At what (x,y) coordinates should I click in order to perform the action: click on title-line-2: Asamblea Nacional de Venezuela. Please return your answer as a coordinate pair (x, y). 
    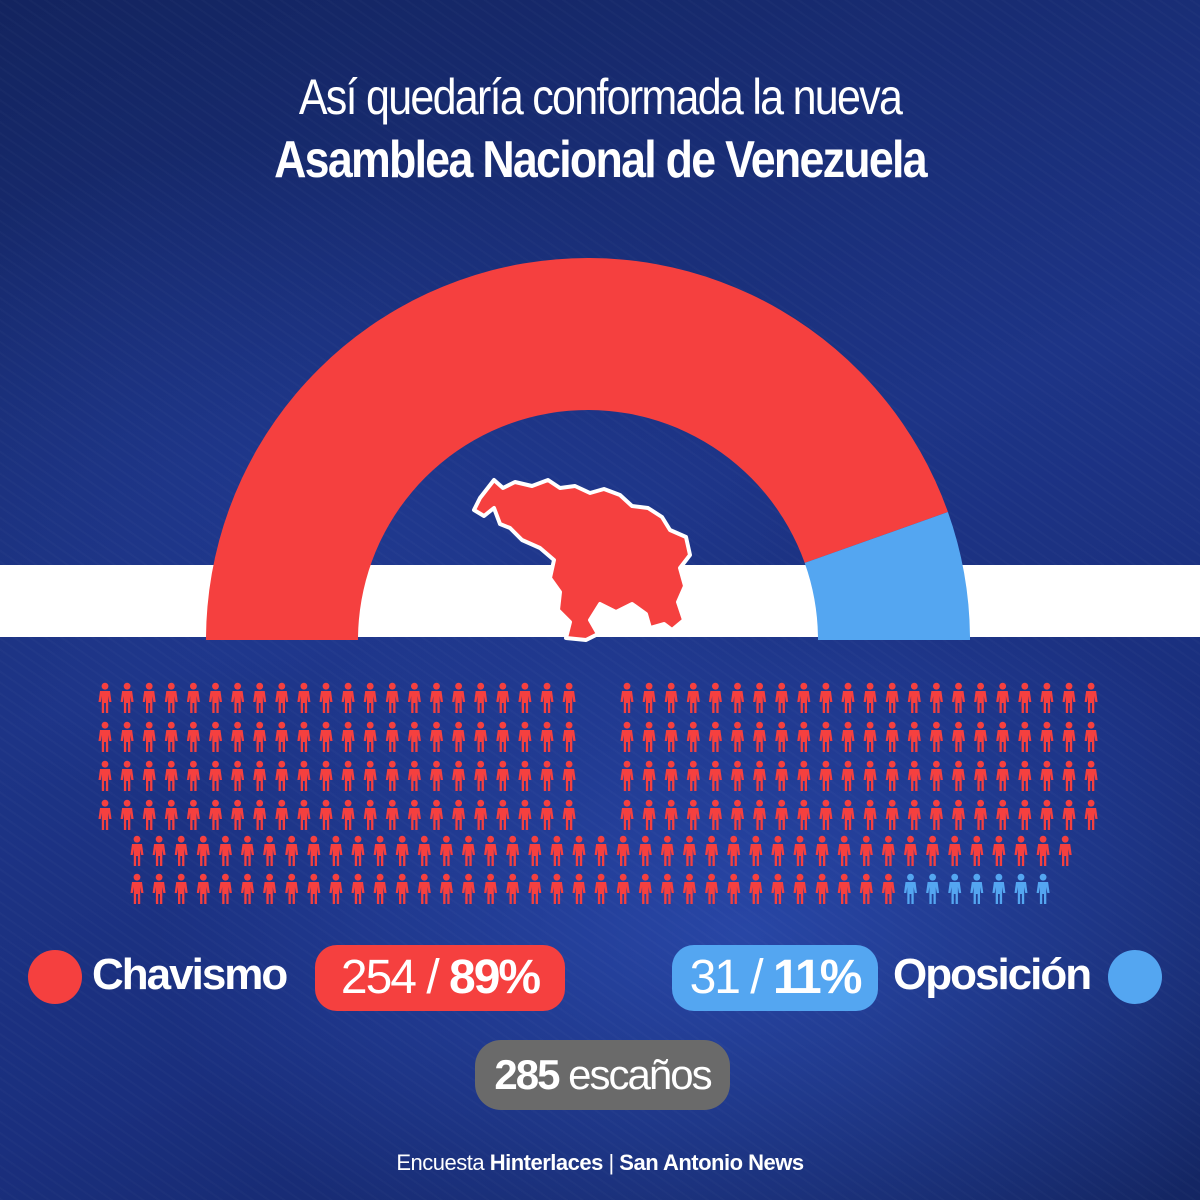
    Looking at the image, I should click on (601, 160).